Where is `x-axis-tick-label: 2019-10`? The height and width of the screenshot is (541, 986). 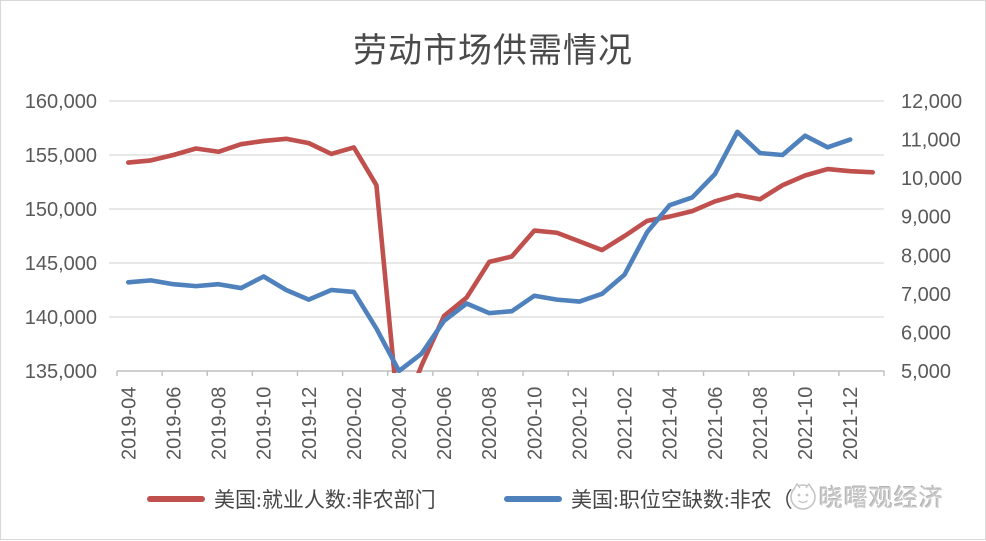
x-axis-tick-label: 2019-10 is located at coordinates (265, 423).